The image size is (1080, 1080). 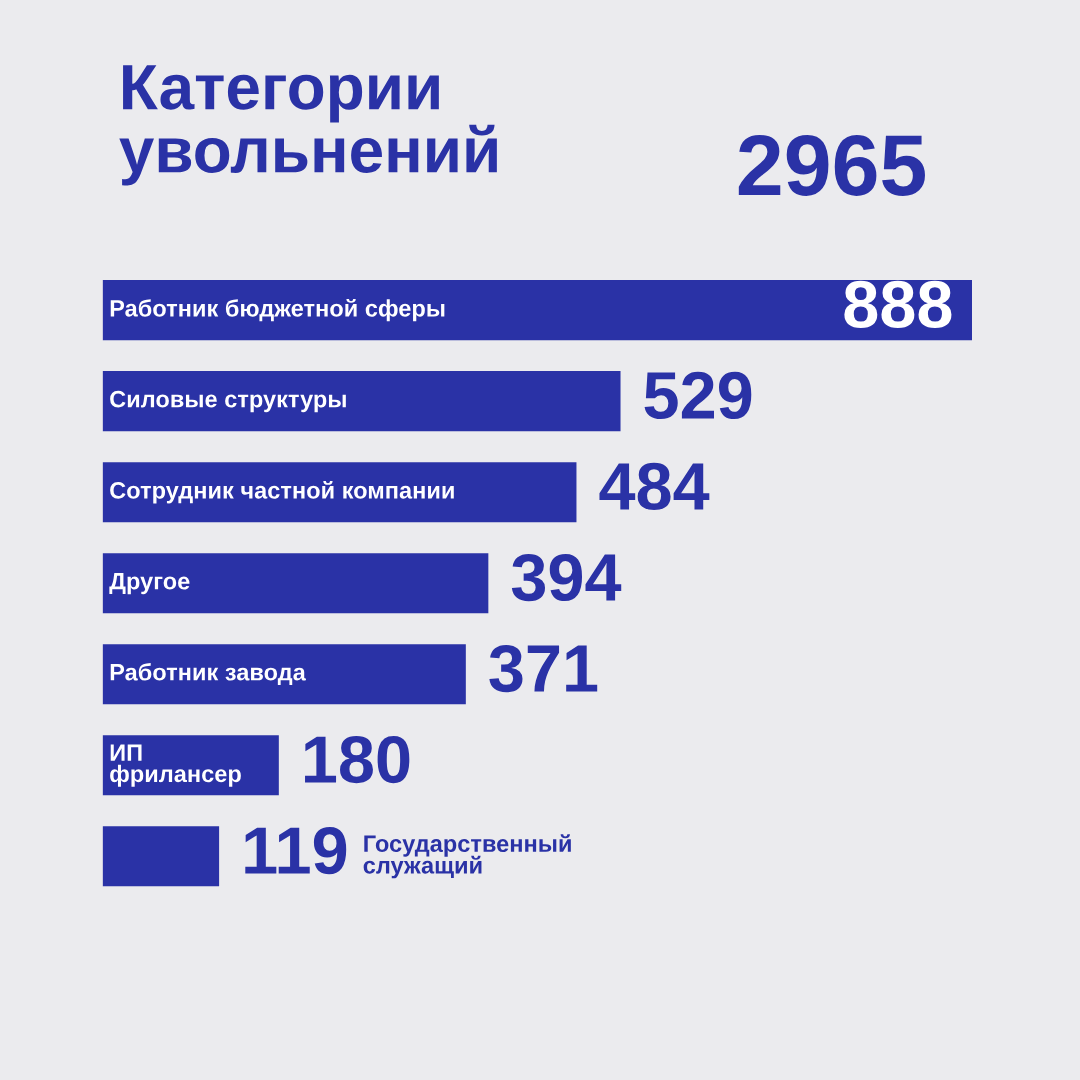 What do you see at coordinates (654, 486) in the screenshot?
I see `data-label: 484` at bounding box center [654, 486].